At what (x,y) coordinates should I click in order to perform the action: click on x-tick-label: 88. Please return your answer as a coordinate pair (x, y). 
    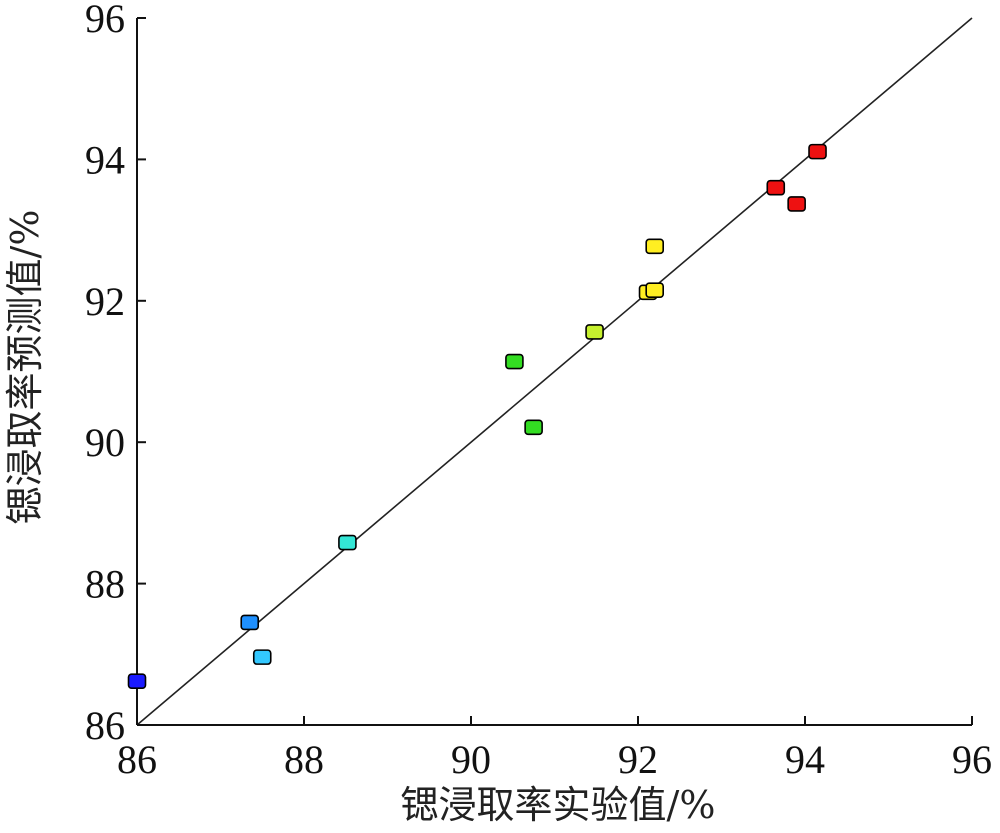
    Looking at the image, I should click on (304, 759).